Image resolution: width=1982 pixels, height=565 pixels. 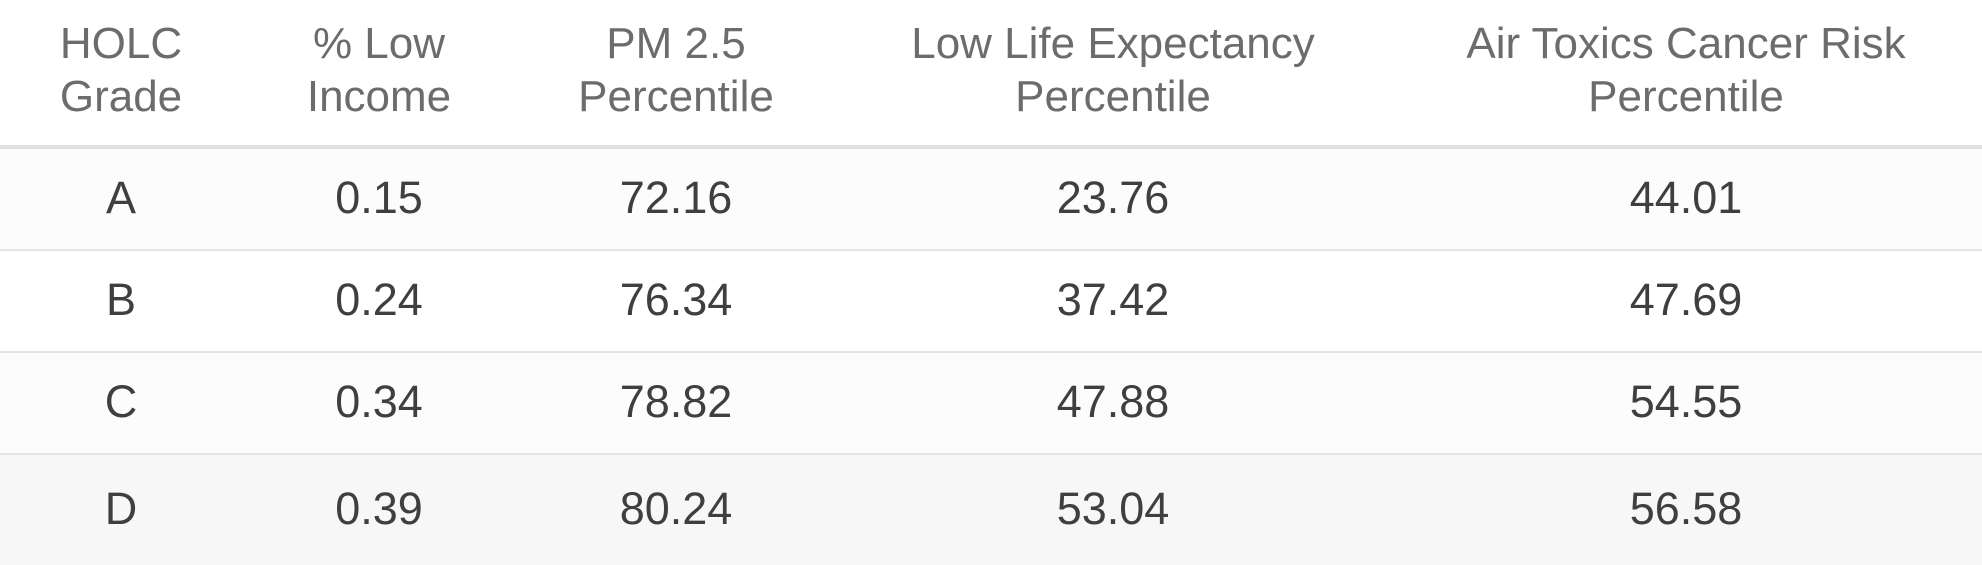 I want to click on column-header-pm25-percentile: PM 2.5 Percentile, so click(x=676, y=69).